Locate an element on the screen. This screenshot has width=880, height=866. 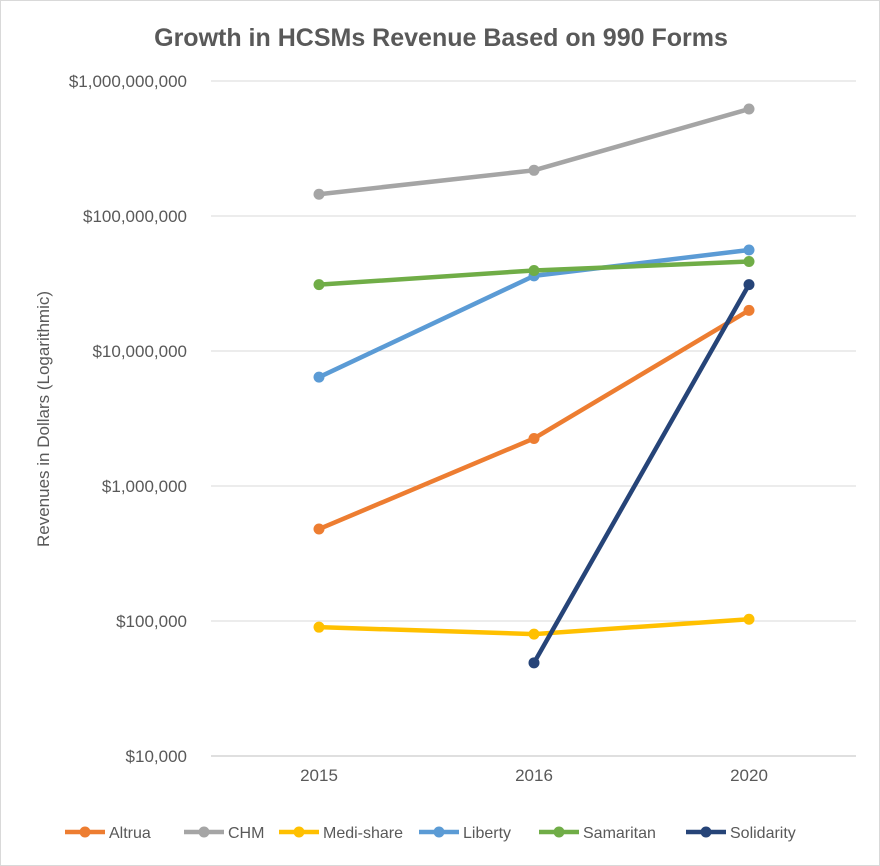
x-tick-label: 2016 is located at coordinates (534, 775).